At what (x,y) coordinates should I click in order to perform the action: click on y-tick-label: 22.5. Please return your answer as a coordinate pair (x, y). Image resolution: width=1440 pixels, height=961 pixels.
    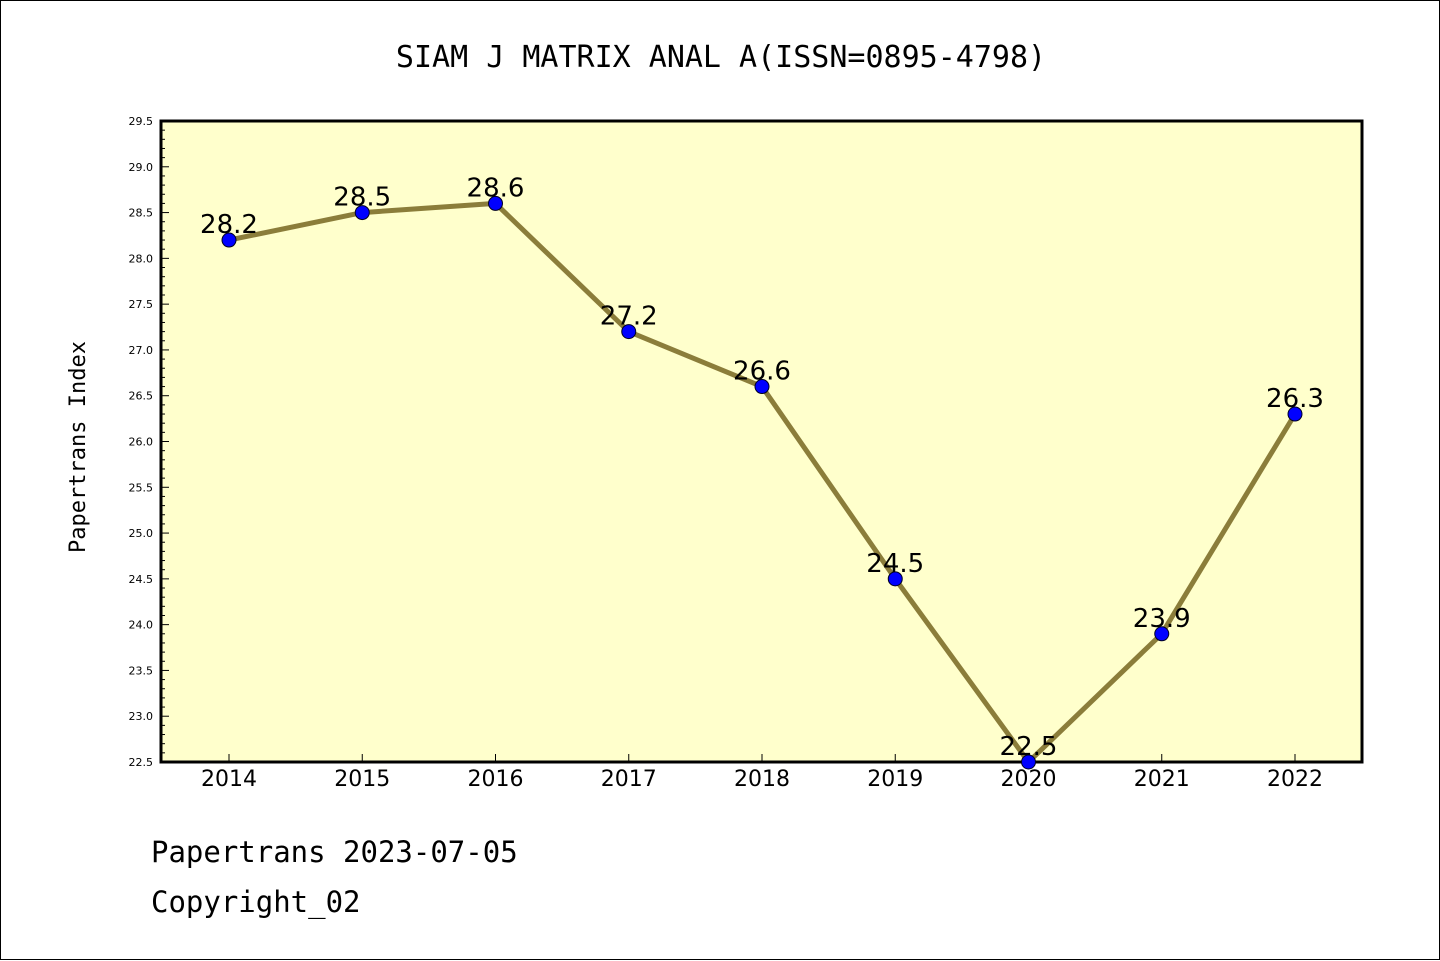
    Looking at the image, I should click on (141, 762).